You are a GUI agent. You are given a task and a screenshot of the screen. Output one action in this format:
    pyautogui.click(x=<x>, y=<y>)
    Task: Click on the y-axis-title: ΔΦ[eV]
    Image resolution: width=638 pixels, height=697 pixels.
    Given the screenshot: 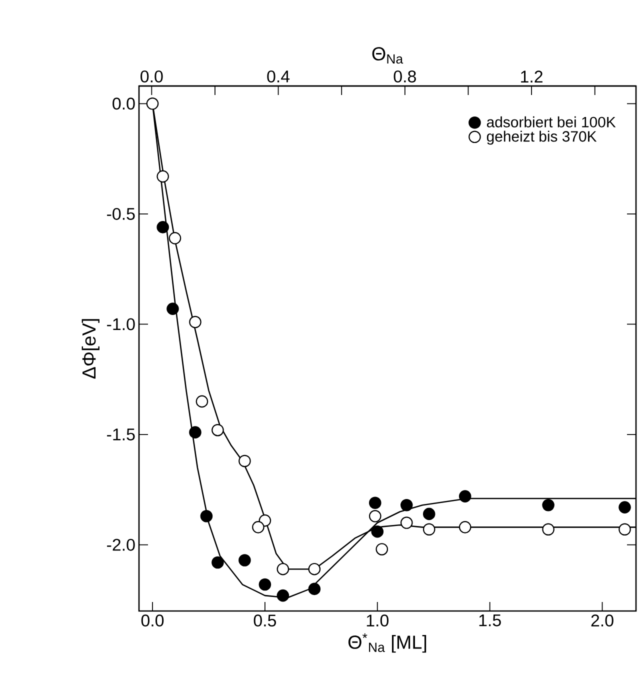 What is the action you would take?
    pyautogui.click(x=91, y=349)
    